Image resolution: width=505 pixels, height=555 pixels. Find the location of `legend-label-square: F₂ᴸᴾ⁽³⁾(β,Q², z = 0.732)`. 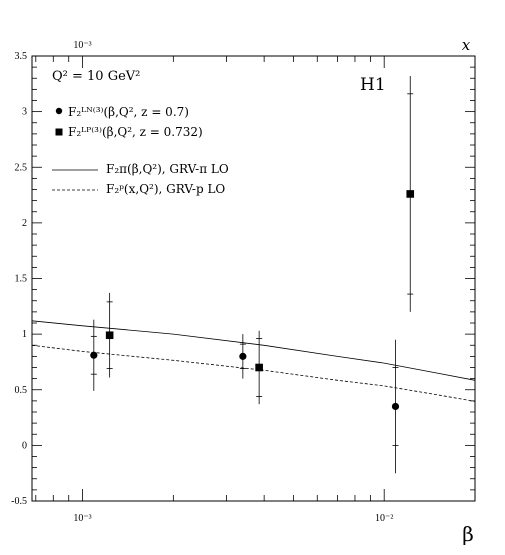

legend-label-square: F₂ᴸᴾ⁽³⁾(β,Q², z = 0.732) is located at coordinates (135, 132).